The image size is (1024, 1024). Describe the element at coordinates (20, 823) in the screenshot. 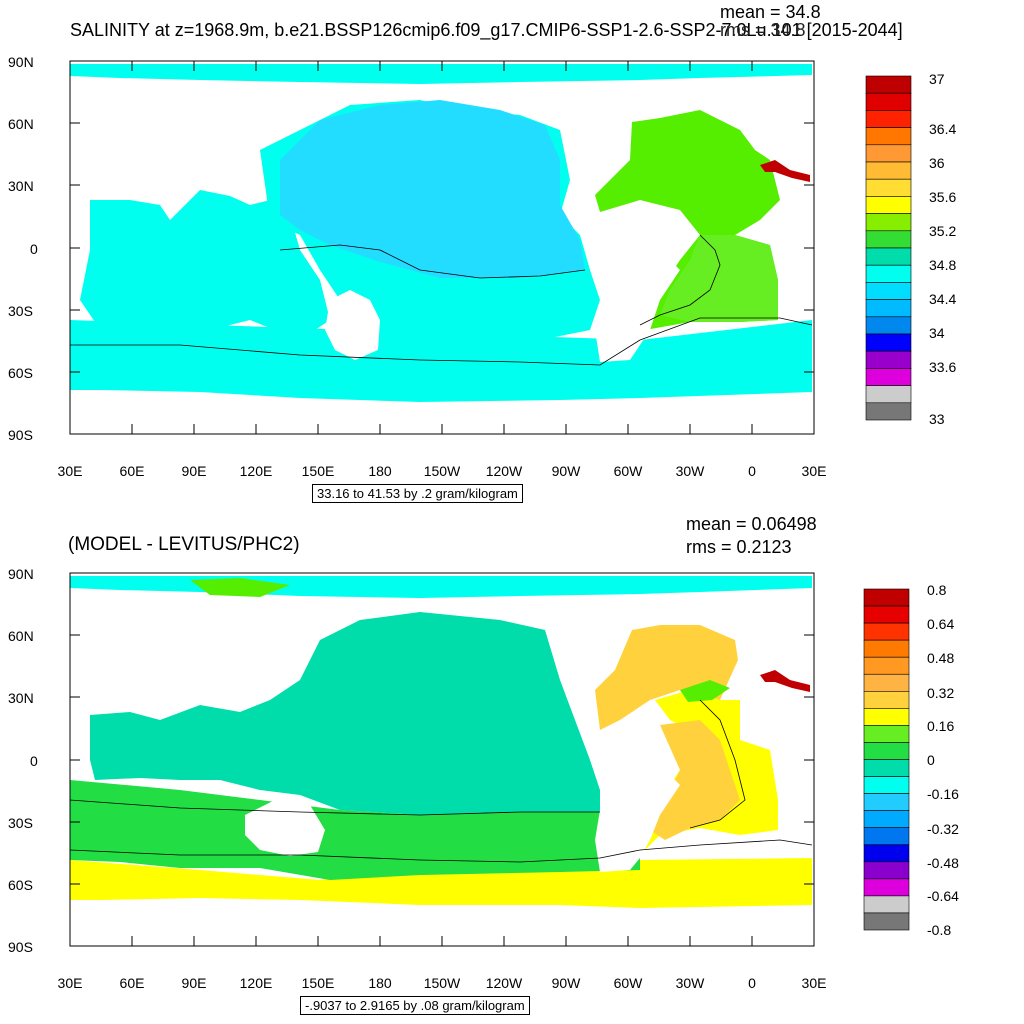

I see `bottom-lat-label-30s: 30S` at that location.